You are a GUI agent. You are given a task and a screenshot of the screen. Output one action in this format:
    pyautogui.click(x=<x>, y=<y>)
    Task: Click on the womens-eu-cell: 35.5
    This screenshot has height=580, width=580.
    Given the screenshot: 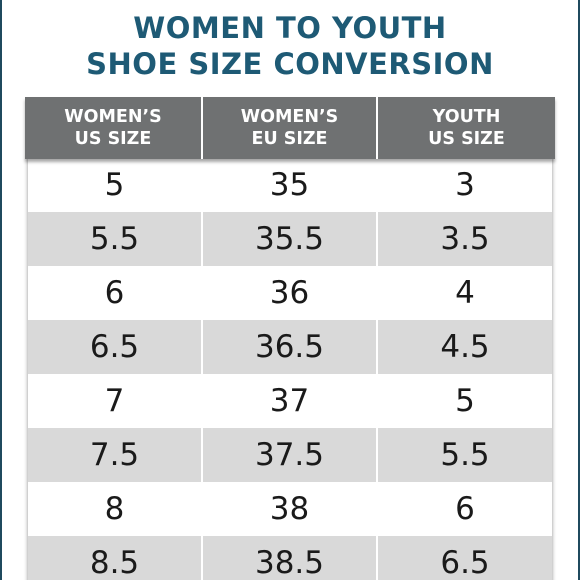 What is the action you would take?
    pyautogui.click(x=289, y=239)
    